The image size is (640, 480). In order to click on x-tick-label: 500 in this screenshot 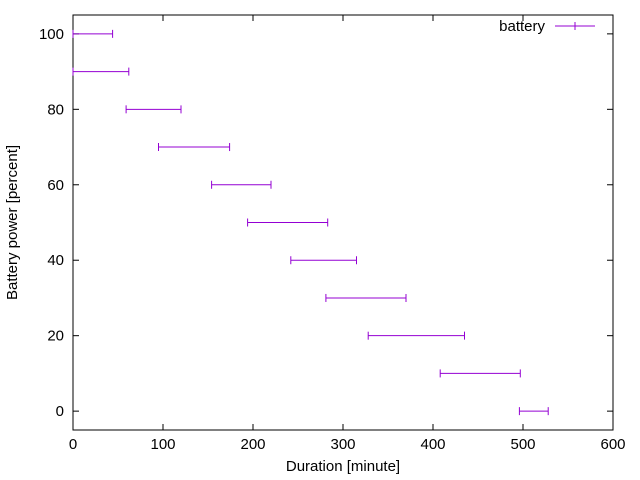, I will do `click(522, 444)`.